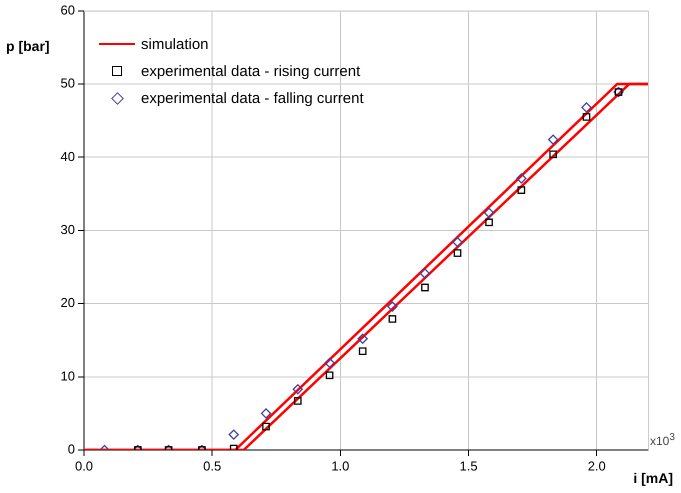 The image size is (681, 493). I want to click on x-axis-title: i [mA], so click(653, 478).